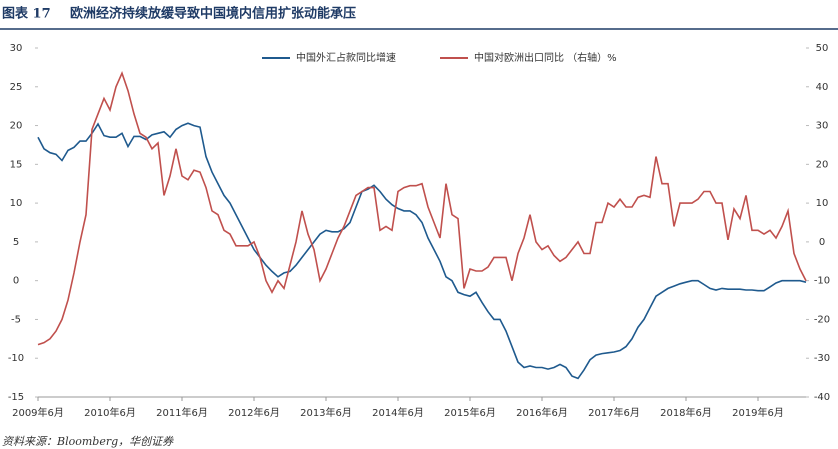 The width and height of the screenshot is (838, 449). Describe the element at coordinates (16, 126) in the screenshot. I see `y-tick-label: 20` at that location.